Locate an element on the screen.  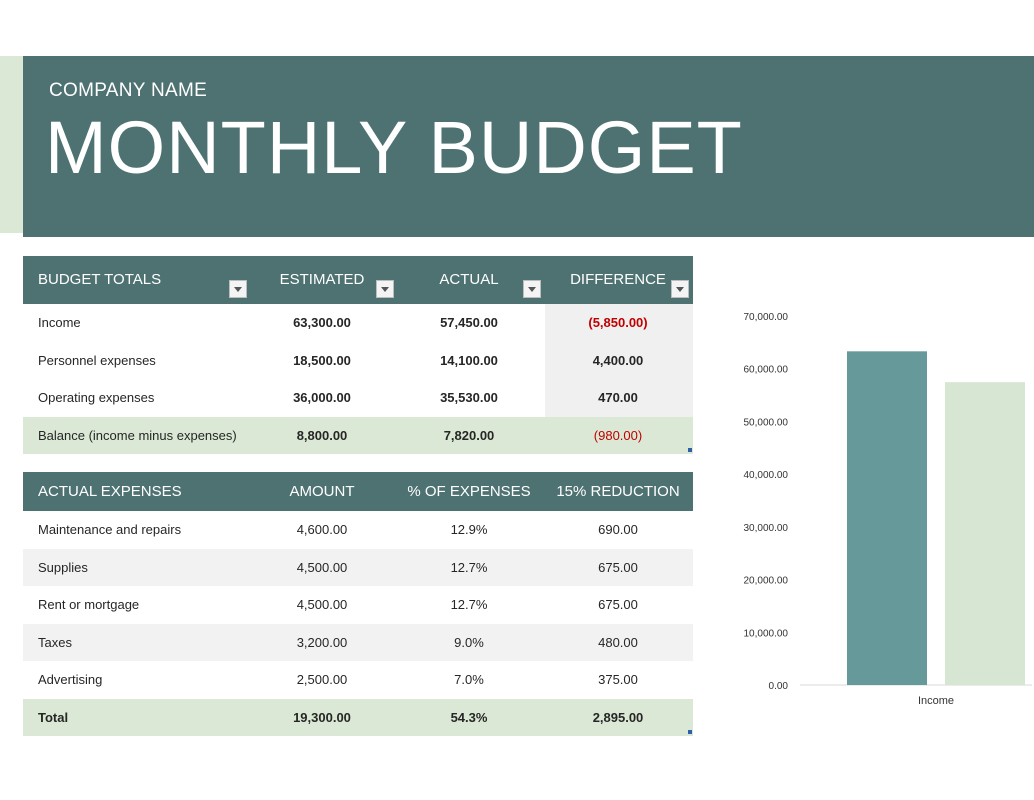
row-label: Personnel expenses is located at coordinates (97, 360).